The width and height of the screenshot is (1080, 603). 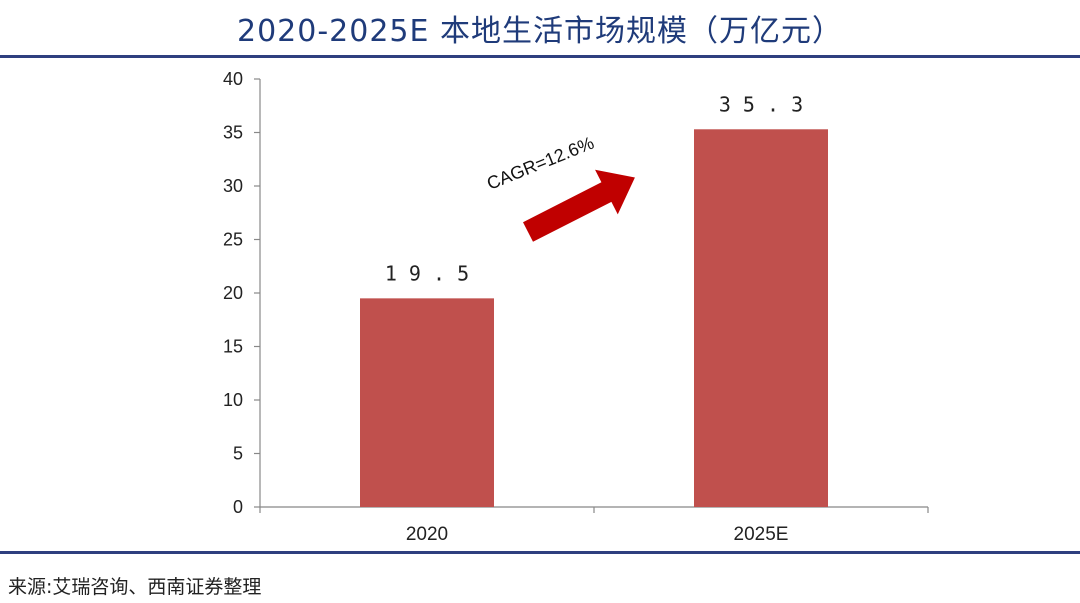 What do you see at coordinates (233, 240) in the screenshot?
I see `y-tick-label: 25` at bounding box center [233, 240].